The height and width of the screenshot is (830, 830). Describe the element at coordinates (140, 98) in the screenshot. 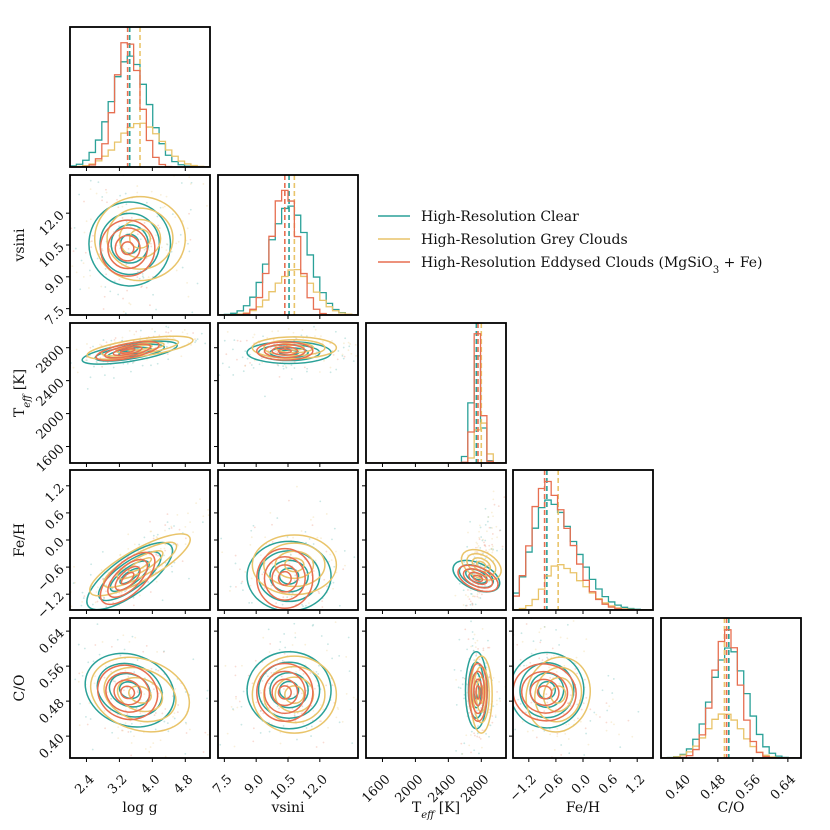

I see `panel-logg-logg` at that location.